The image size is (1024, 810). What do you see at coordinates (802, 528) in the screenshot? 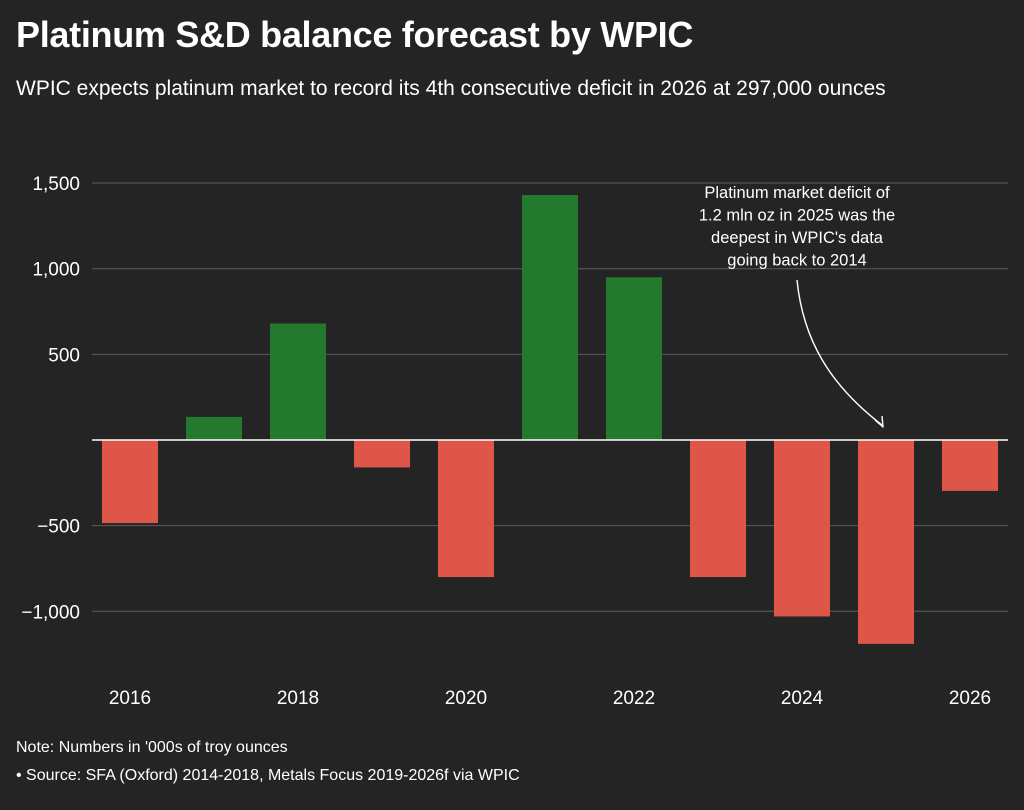
I see `bar-2024` at bounding box center [802, 528].